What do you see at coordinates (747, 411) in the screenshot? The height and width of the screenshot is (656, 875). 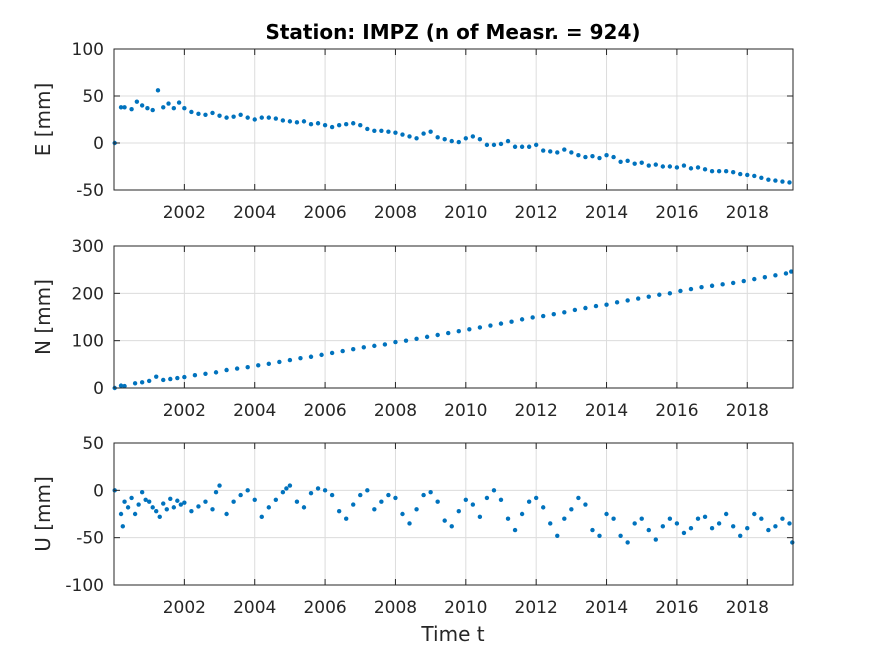 I see `x-tick-label: 2018` at bounding box center [747, 411].